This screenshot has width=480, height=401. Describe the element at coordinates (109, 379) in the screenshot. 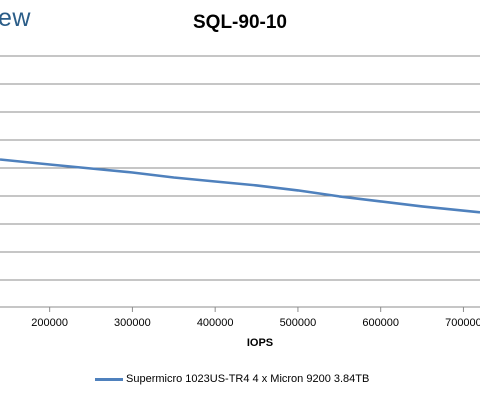

I see `legend-swatch` at that location.